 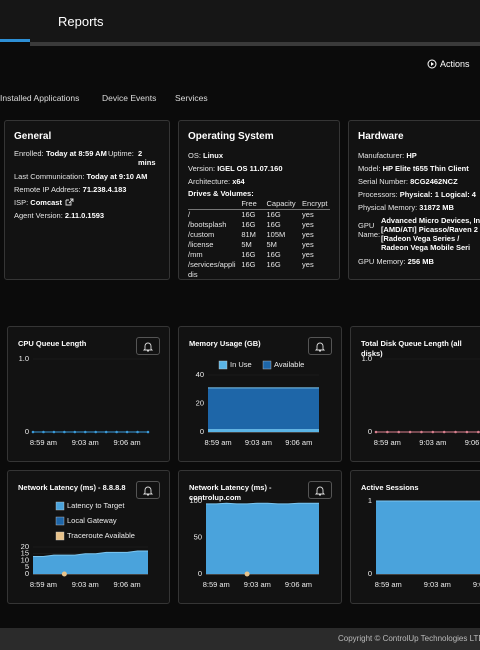 I want to click on value: Comcast, so click(x=46, y=202).